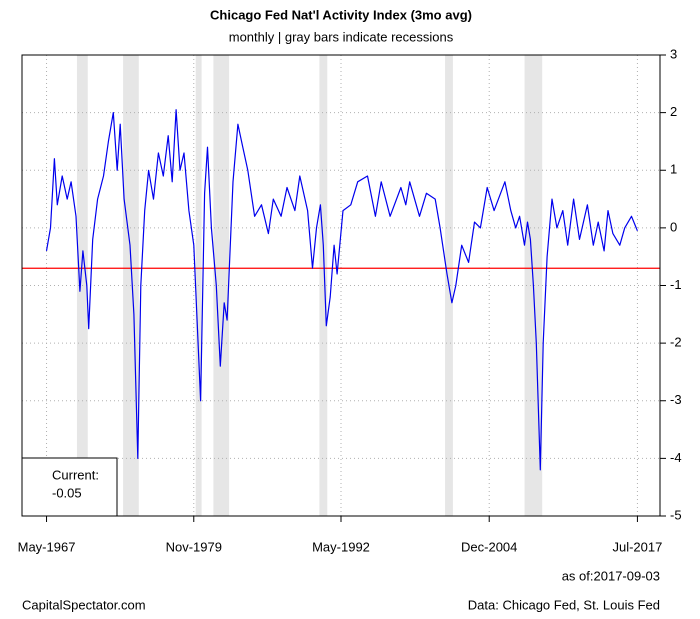 Image resolution: width=700 pixels, height=619 pixels. Describe the element at coordinates (673, 169) in the screenshot. I see `y-tick-label: 1` at that location.